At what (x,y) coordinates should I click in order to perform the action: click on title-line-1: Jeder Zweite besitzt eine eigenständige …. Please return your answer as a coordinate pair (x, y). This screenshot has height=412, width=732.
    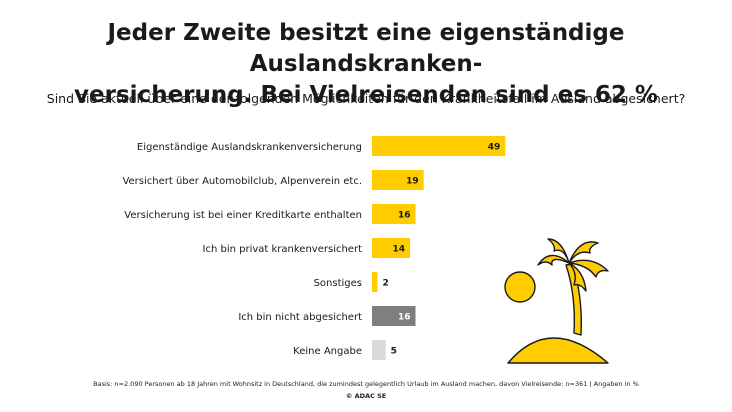
    Looking at the image, I should click on (366, 48).